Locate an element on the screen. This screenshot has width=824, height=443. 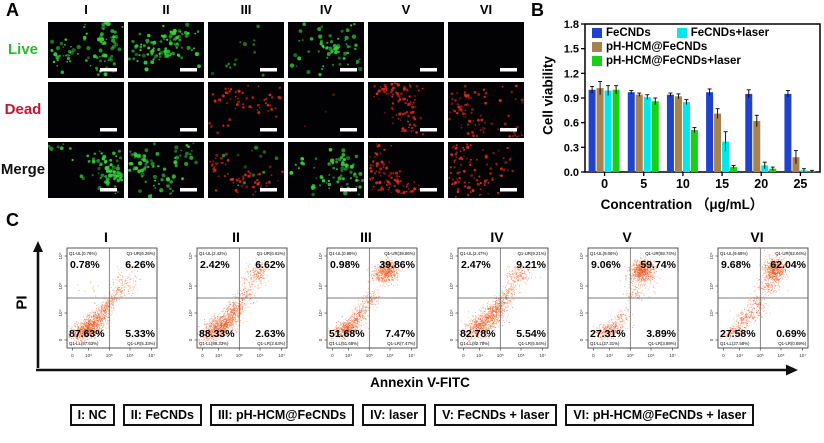
legend-item-phhcm: pH-HCM@FeCNDs is located at coordinates (649, 47).